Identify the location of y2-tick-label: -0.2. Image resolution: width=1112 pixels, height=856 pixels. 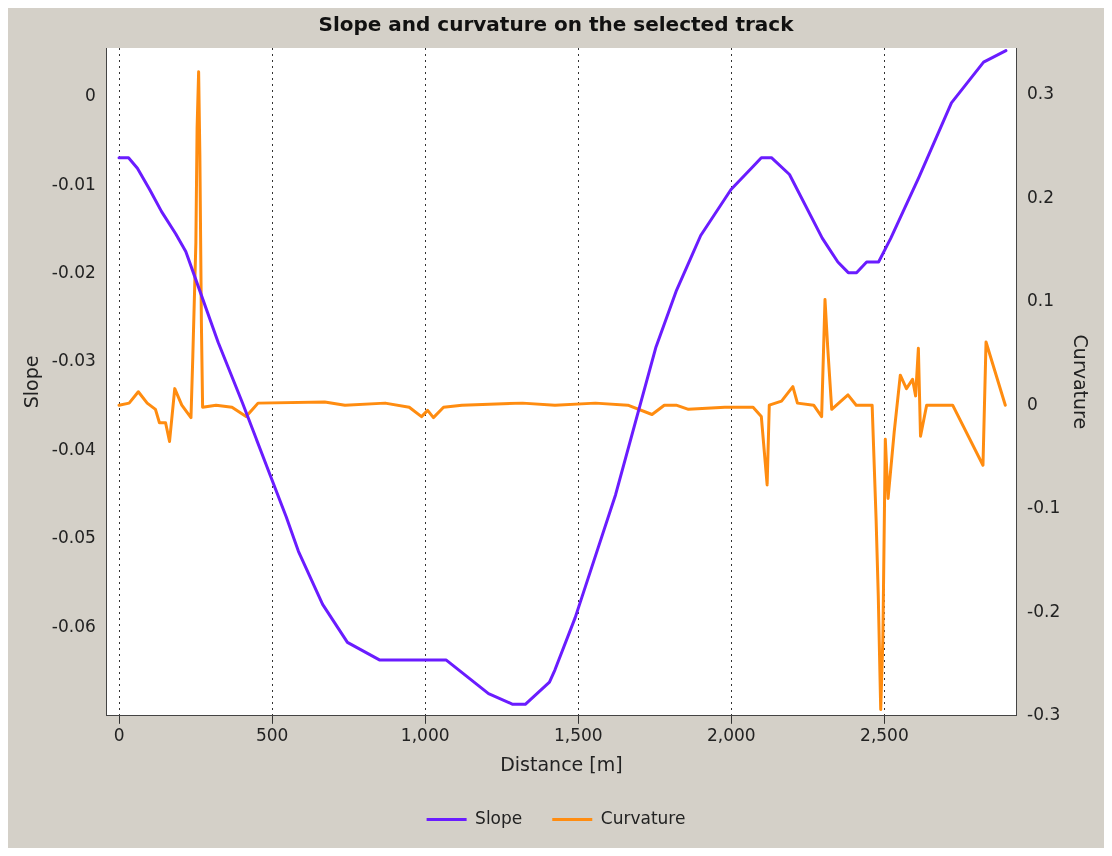
(1044, 610).